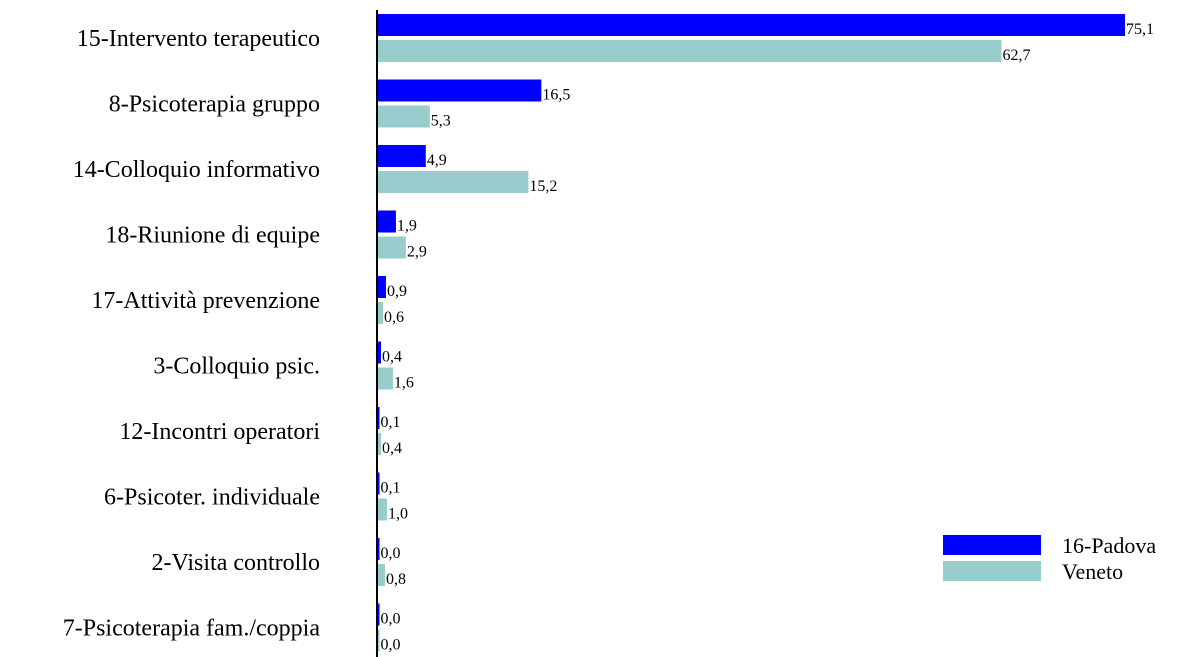 The width and height of the screenshot is (1181, 657). I want to click on category-label: 15-Intervento terapeutico, so click(198, 39).